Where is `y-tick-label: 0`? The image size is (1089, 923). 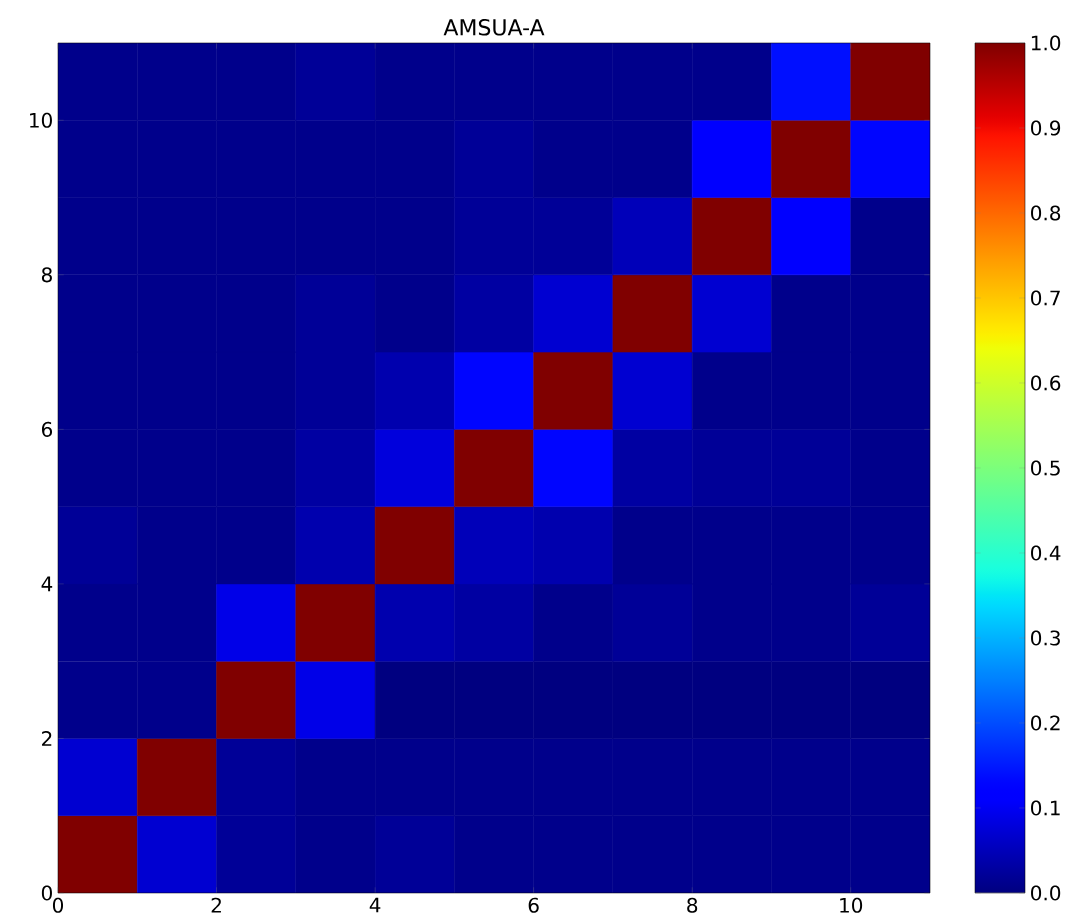
y-tick-label: 0 is located at coordinates (46, 893).